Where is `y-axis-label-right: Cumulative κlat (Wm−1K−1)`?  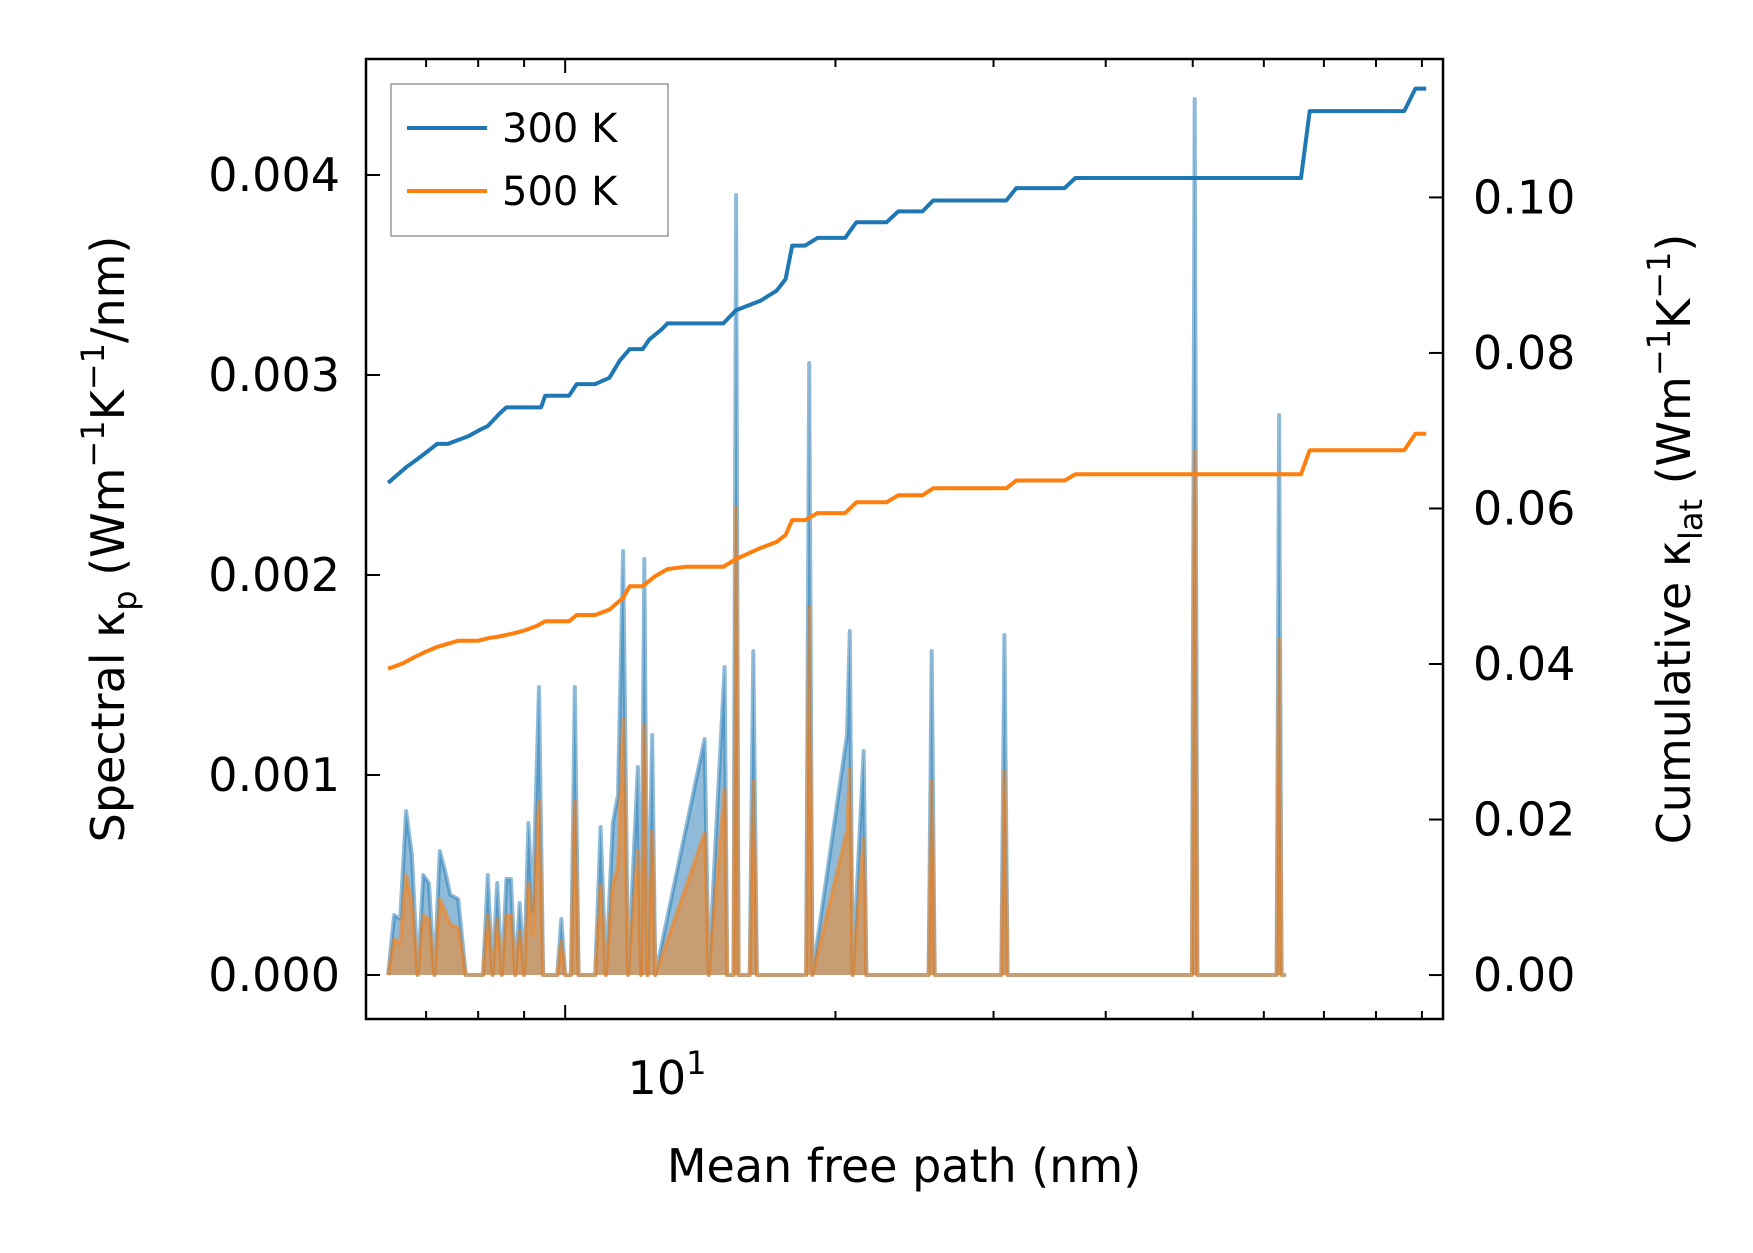 y-axis-label-right: Cumulative κlat (Wm−1K−1) is located at coordinates (1675, 539).